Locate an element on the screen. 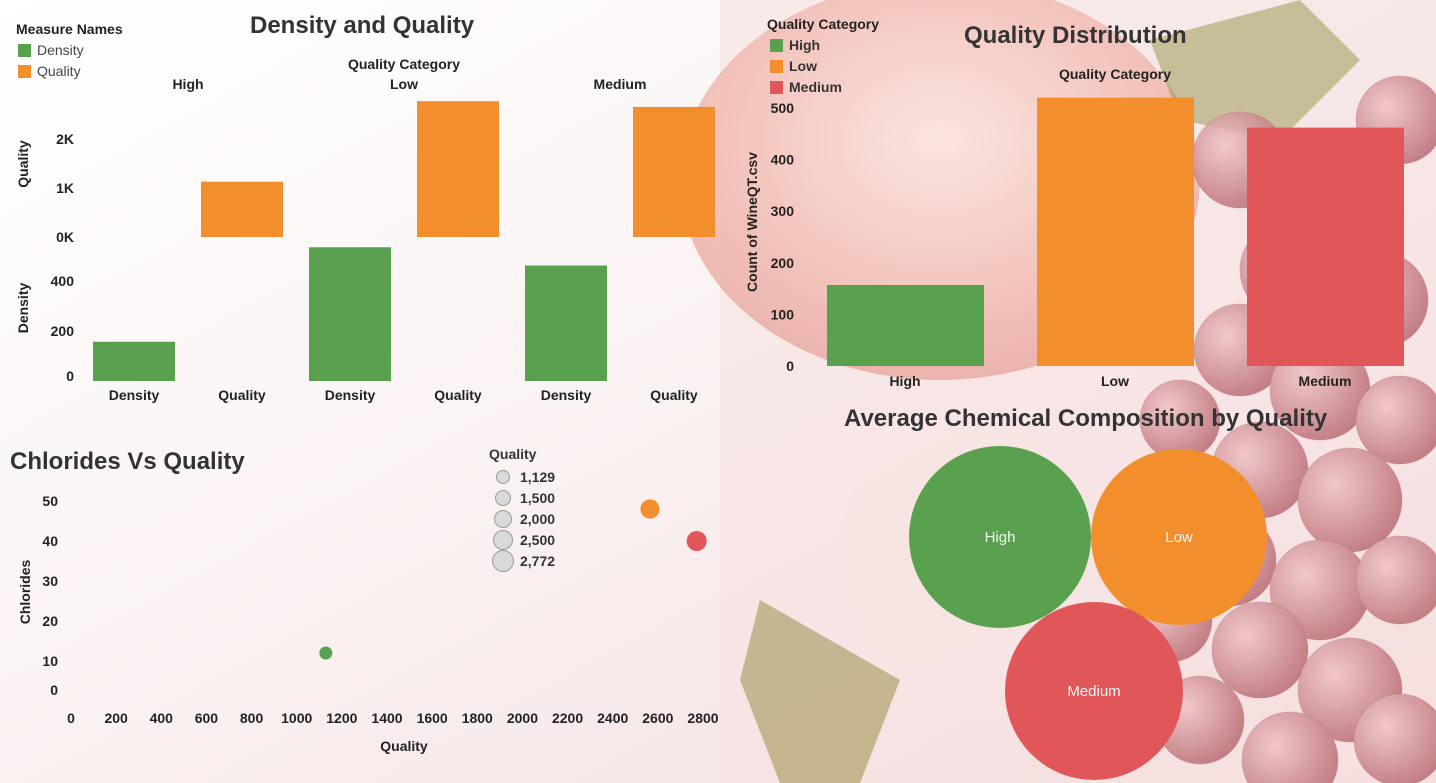 The width and height of the screenshot is (1436, 783). y-axis-label: Chlorides is located at coordinates (25, 592).